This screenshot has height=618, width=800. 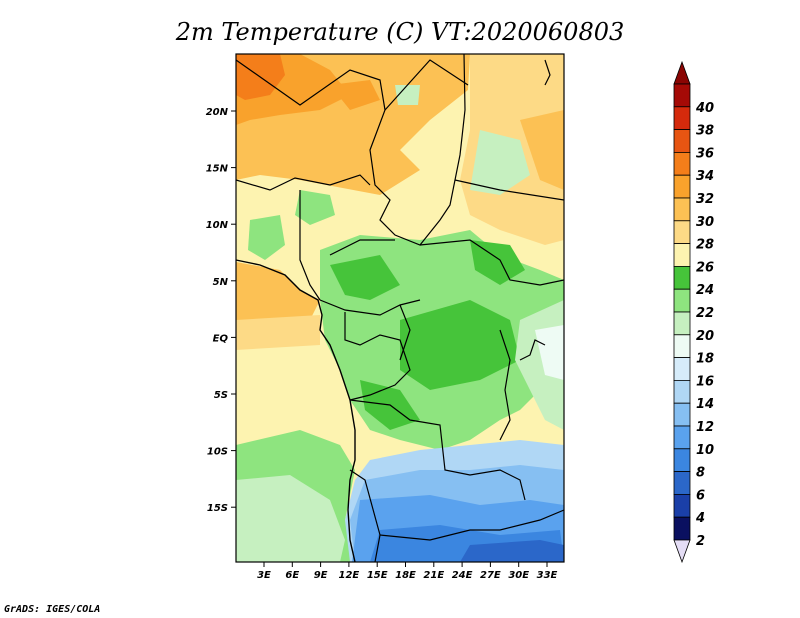 I want to click on longitude-axis: 3E 6E 9E 12E 15E 18E 21E 24E 27E 30E 33E, so click(x=407, y=571).